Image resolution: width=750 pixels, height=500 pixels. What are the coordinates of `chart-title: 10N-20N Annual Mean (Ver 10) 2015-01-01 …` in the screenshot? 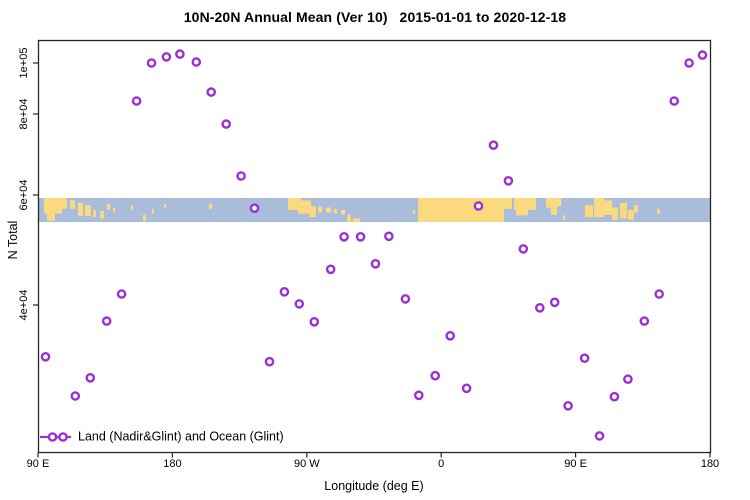 It's located at (375, 17).